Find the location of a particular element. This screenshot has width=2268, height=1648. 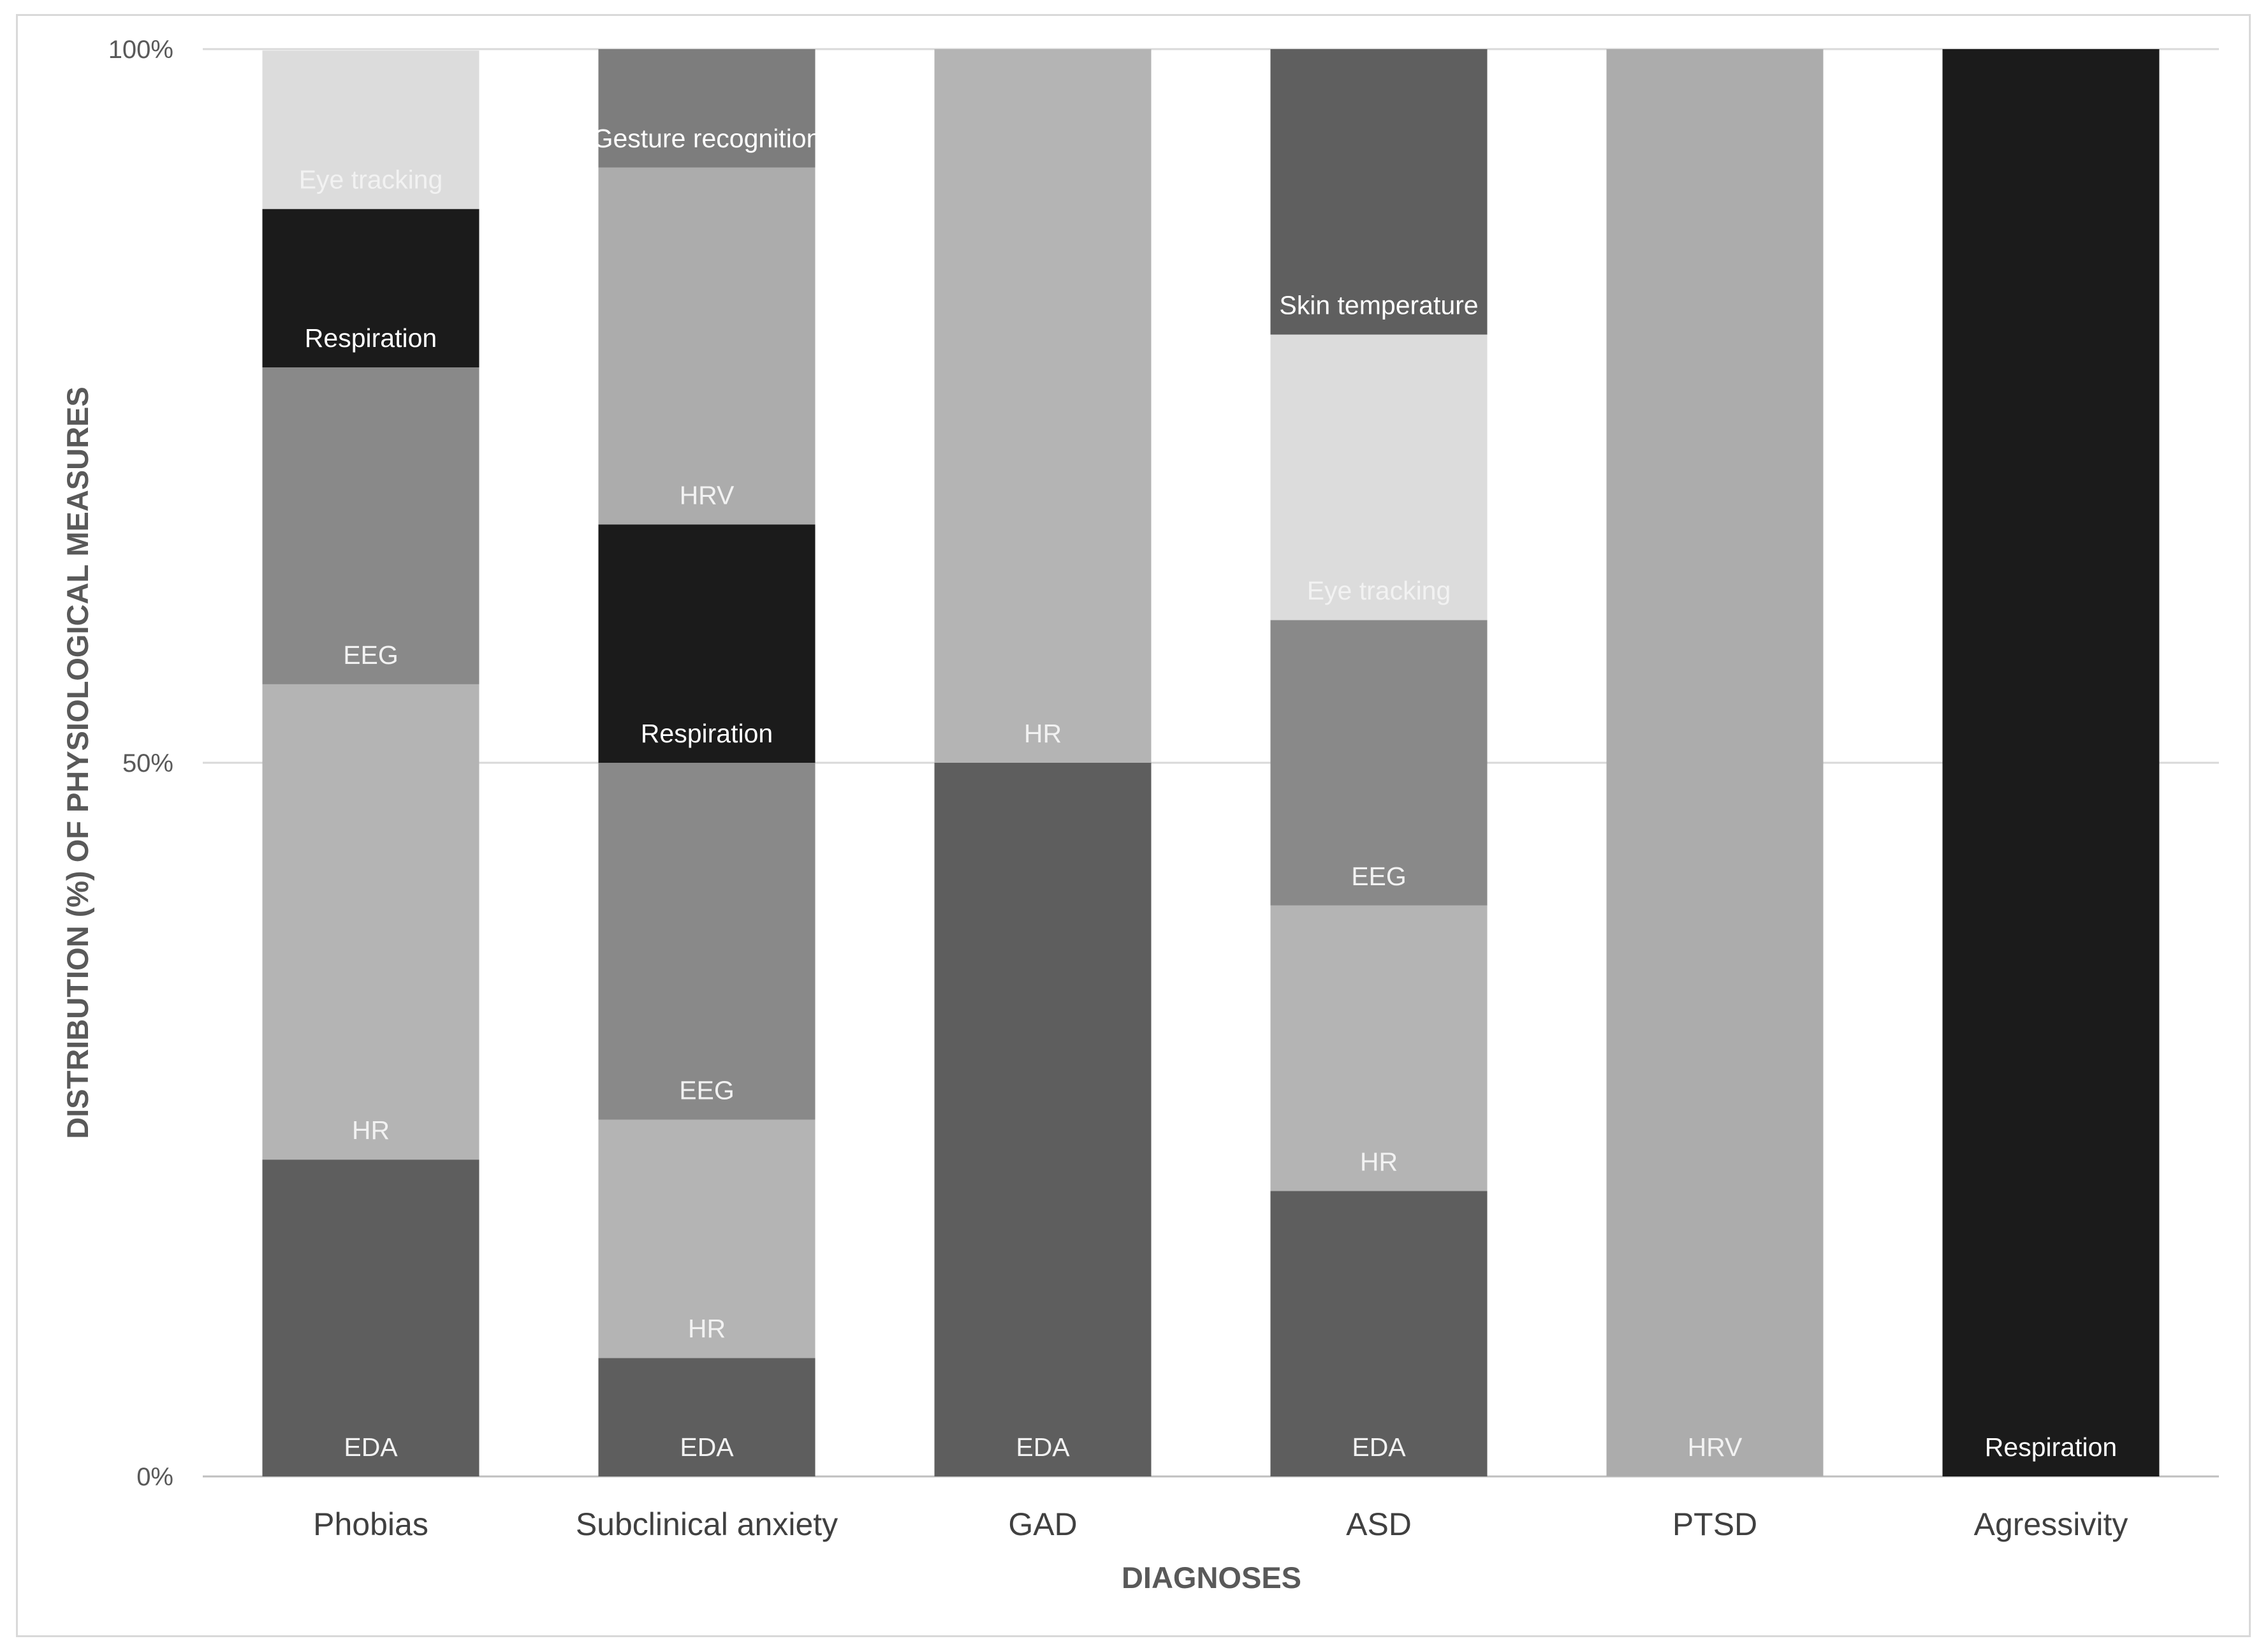

x-category-label: GAD is located at coordinates (1042, 1524).